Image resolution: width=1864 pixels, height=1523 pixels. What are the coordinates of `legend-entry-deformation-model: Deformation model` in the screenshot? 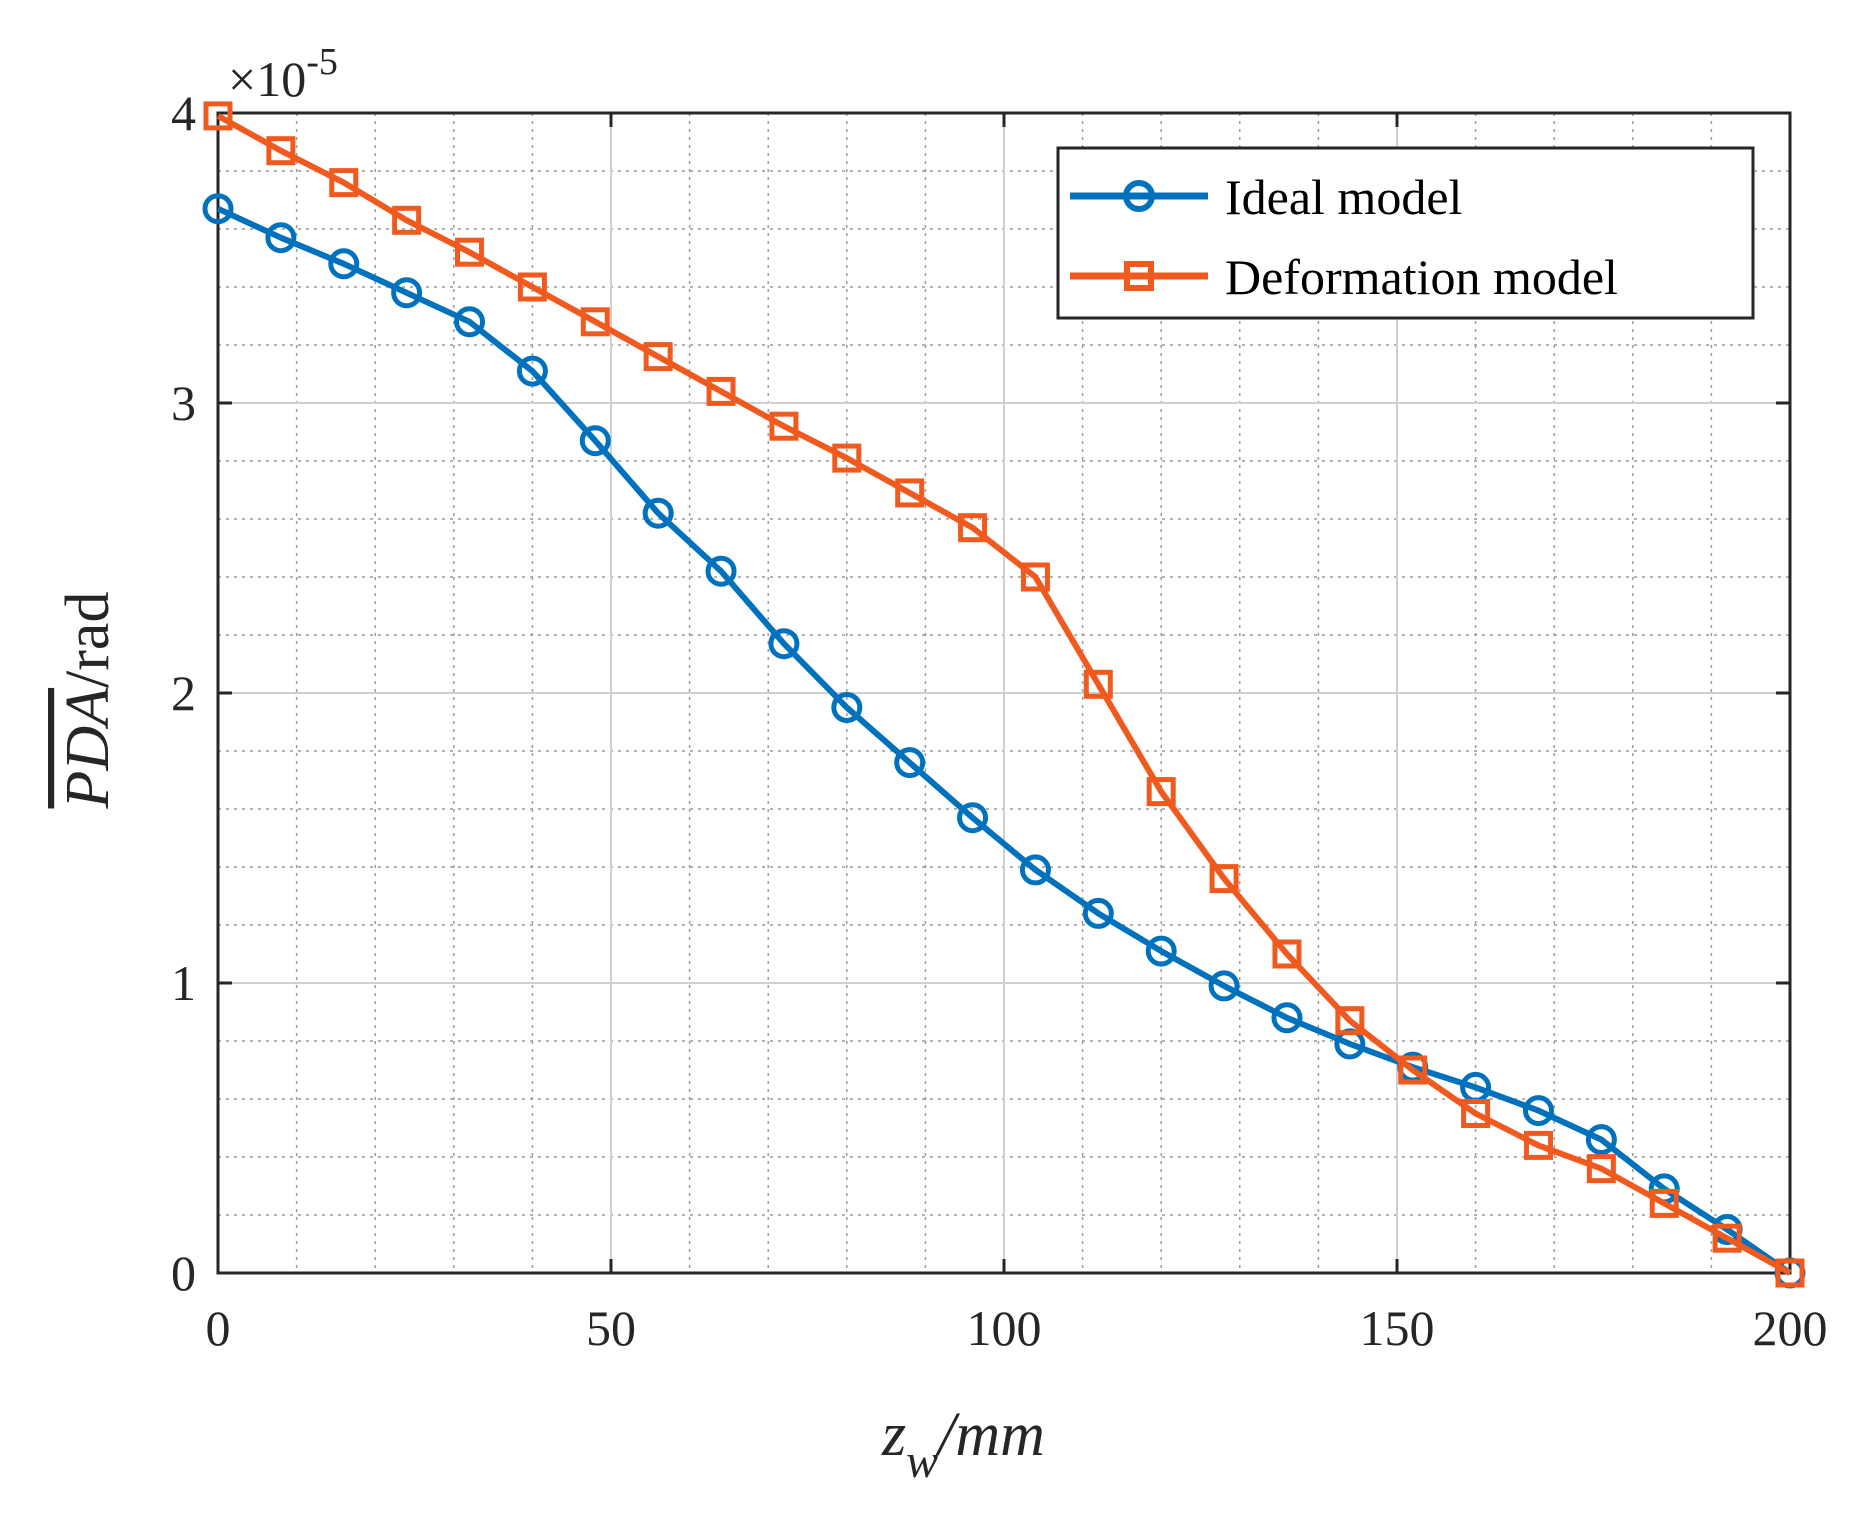 It's located at (1344, 277).